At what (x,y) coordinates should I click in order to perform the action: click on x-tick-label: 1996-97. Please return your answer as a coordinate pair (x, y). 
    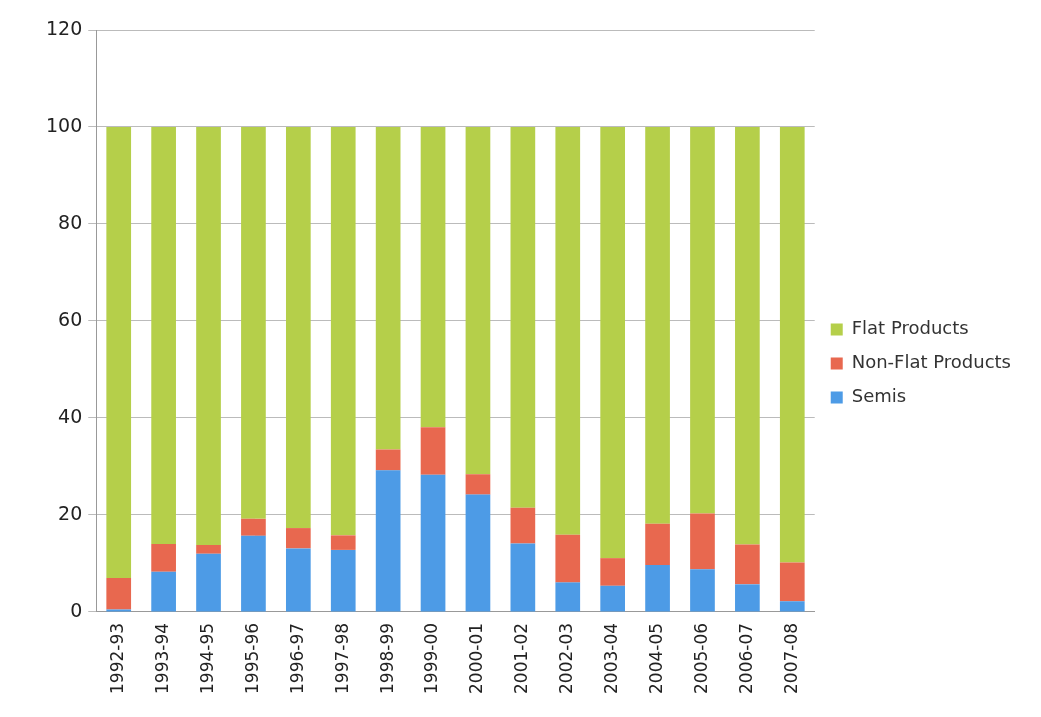
    Looking at the image, I should click on (296, 658).